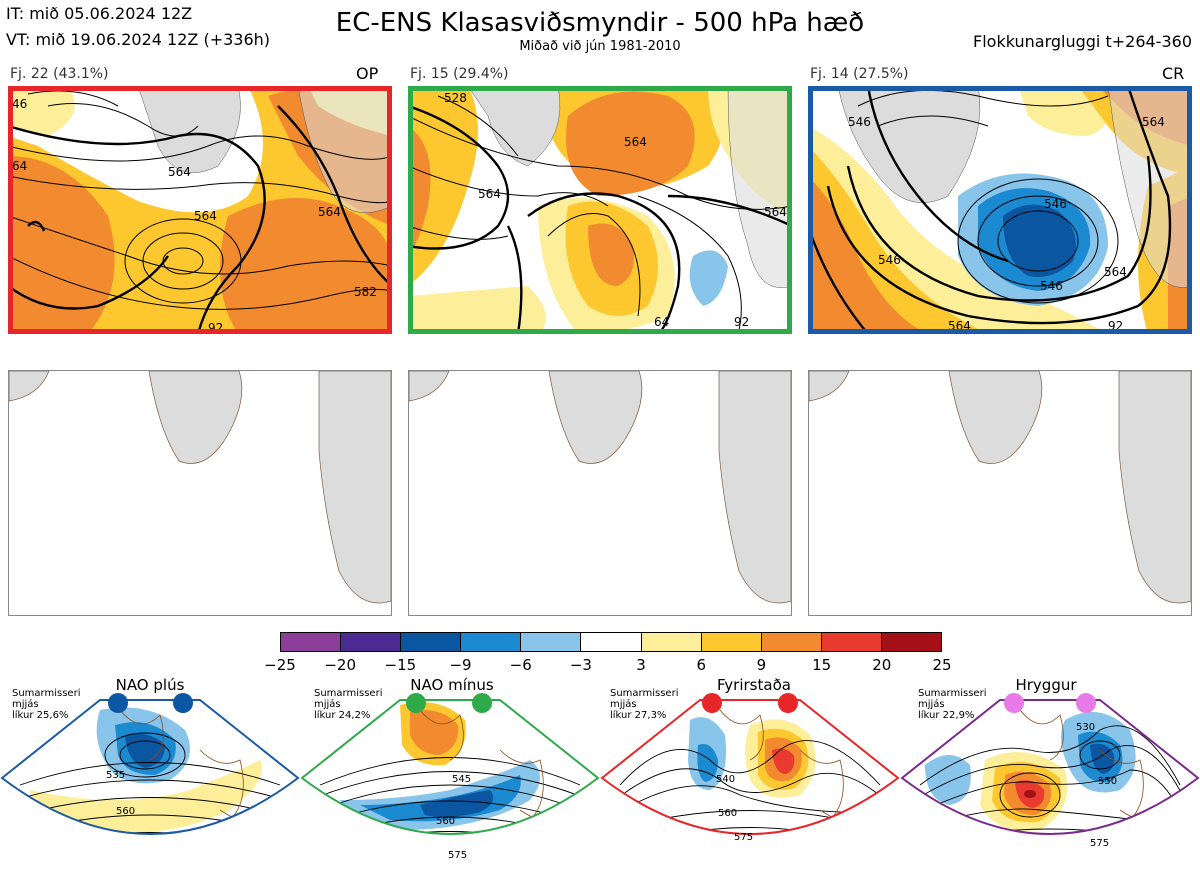 This screenshot has height=871, width=1200. I want to click on regime-2-contour-label: 575, so click(457, 855).